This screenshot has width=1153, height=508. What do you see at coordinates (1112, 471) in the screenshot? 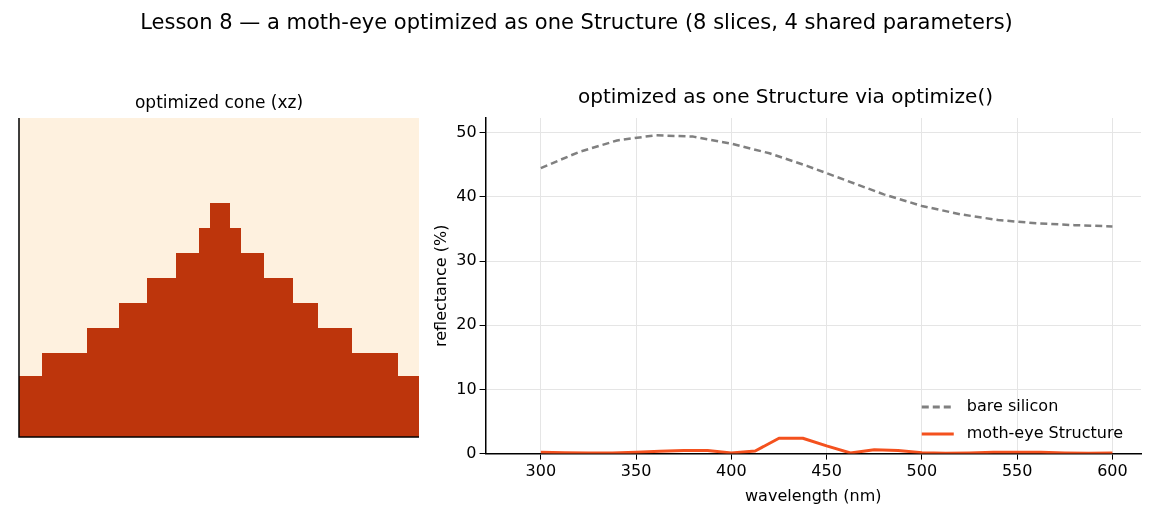
I see `x-tick-label: 600` at bounding box center [1112, 471].